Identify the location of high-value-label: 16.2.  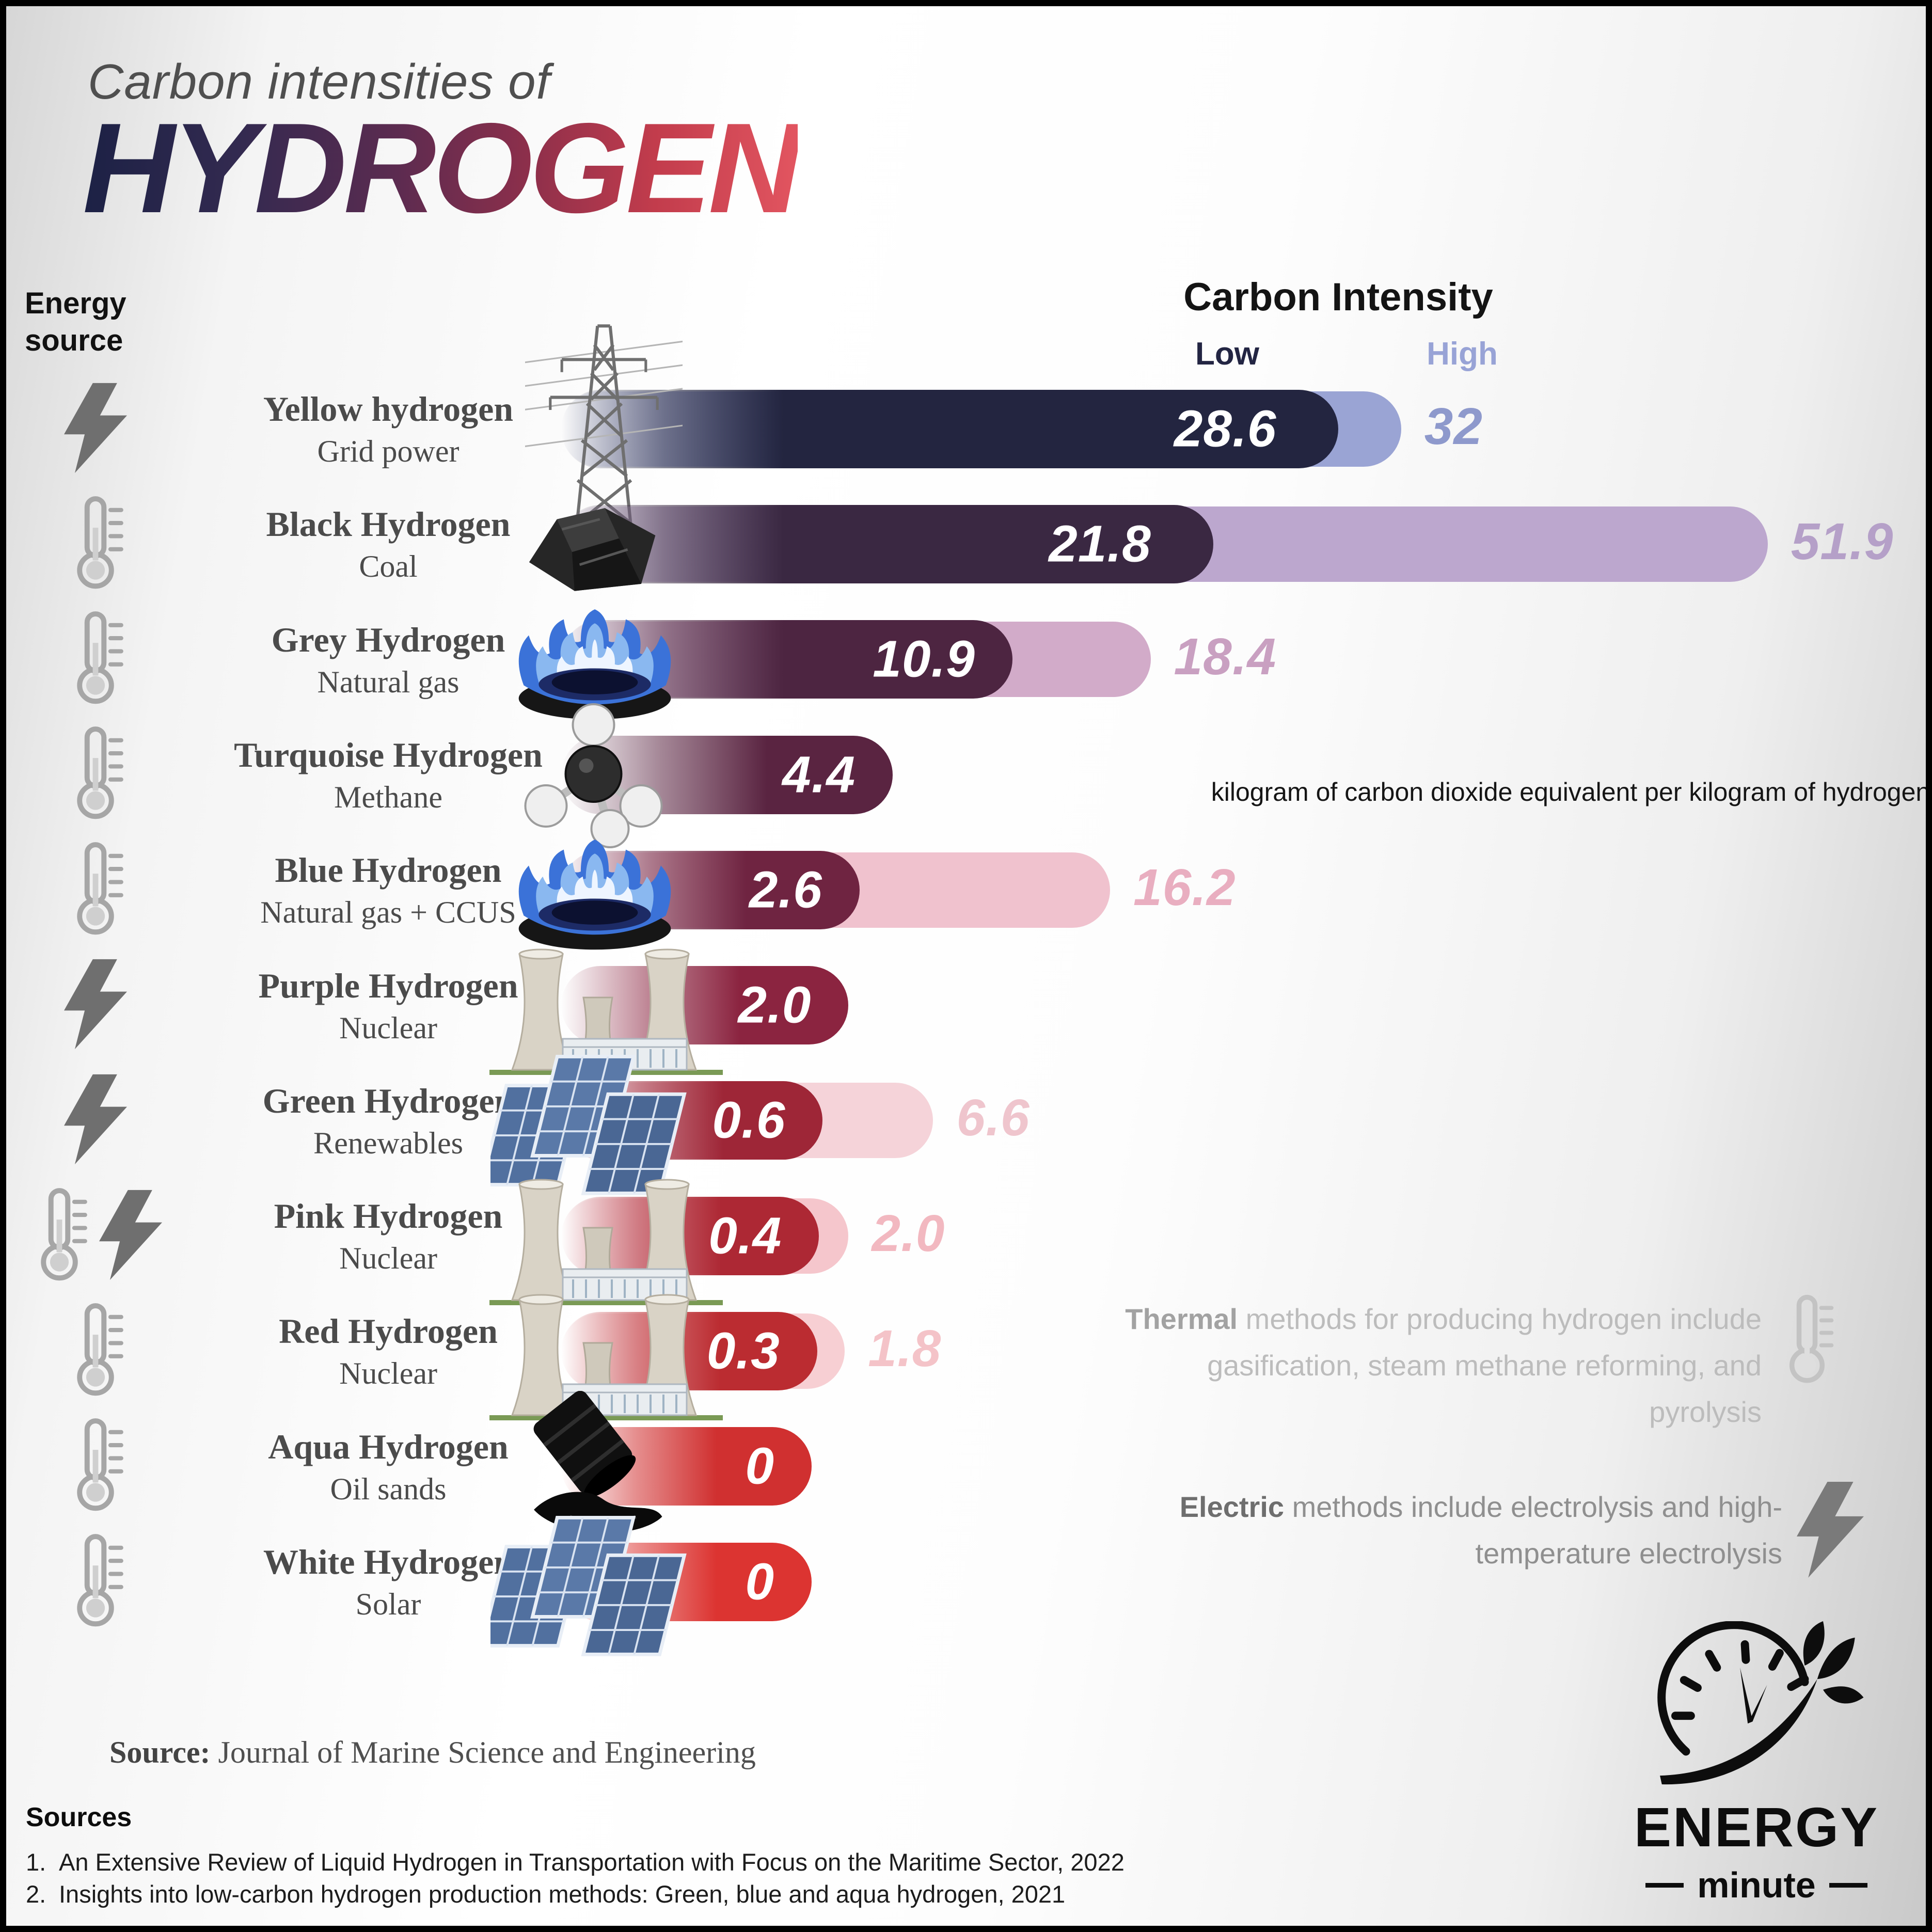
(1184, 887).